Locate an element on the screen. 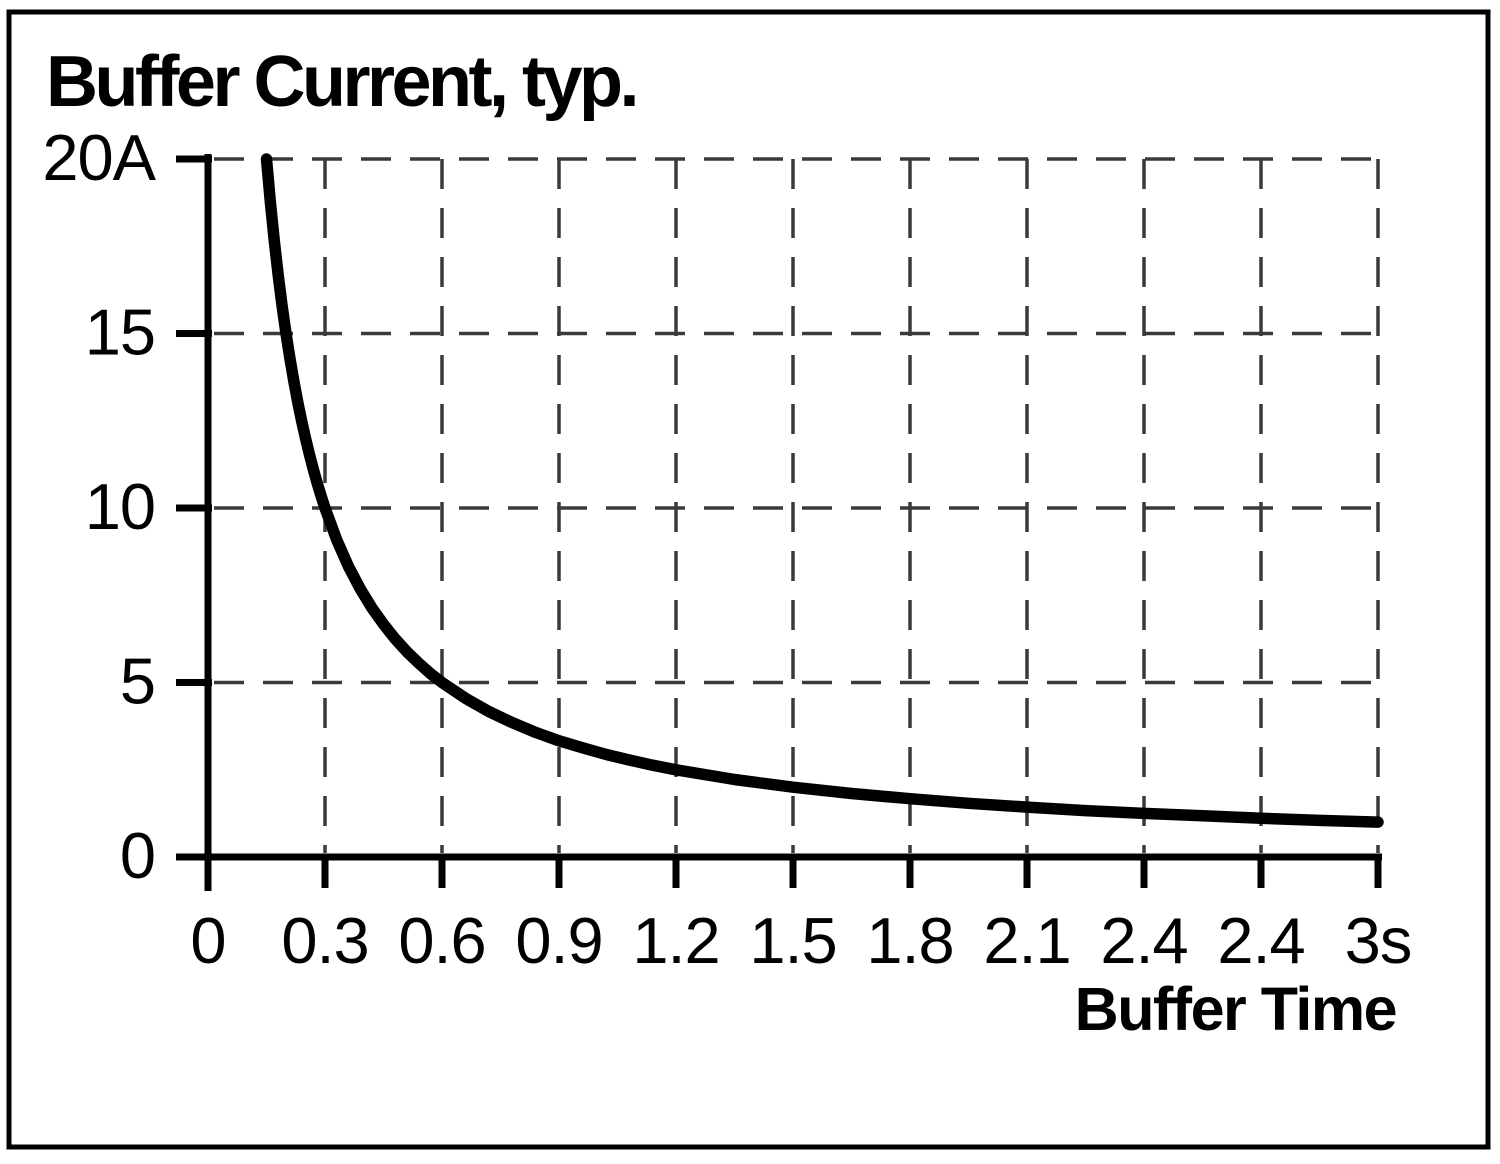  x-tick-label-7: 2.1 is located at coordinates (1026, 940).